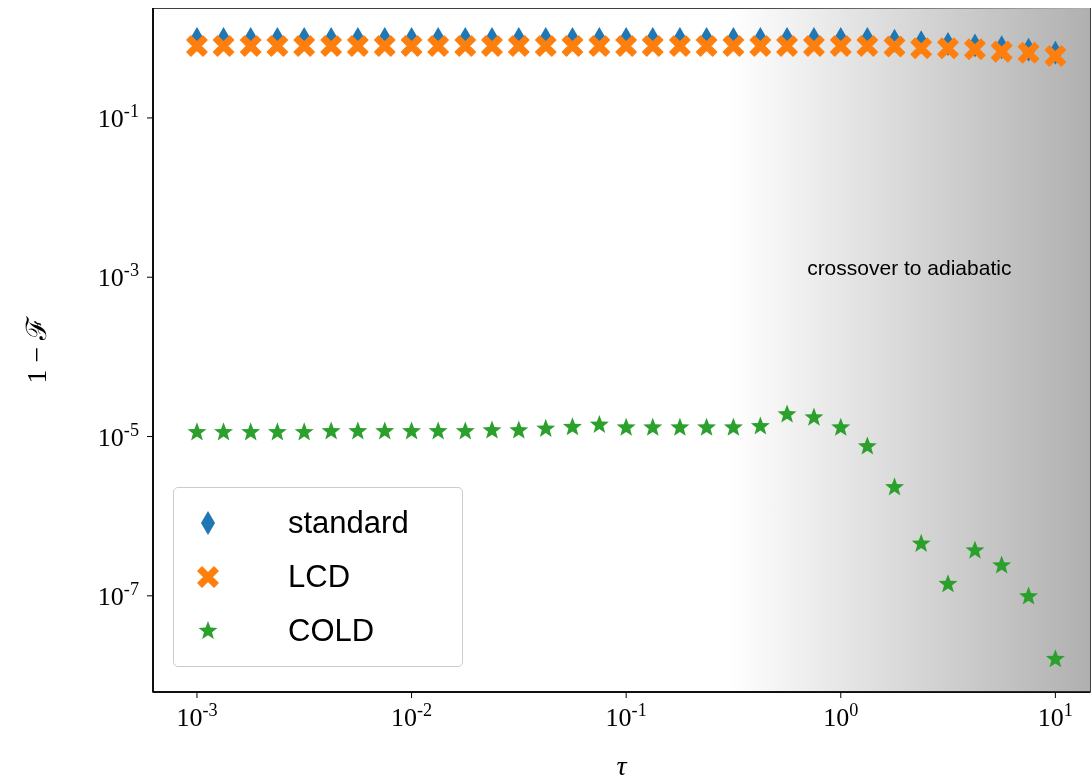 The image size is (1092, 777). Describe the element at coordinates (36, 349) in the screenshot. I see `y-axis-title: 1 − ℱ` at that location.